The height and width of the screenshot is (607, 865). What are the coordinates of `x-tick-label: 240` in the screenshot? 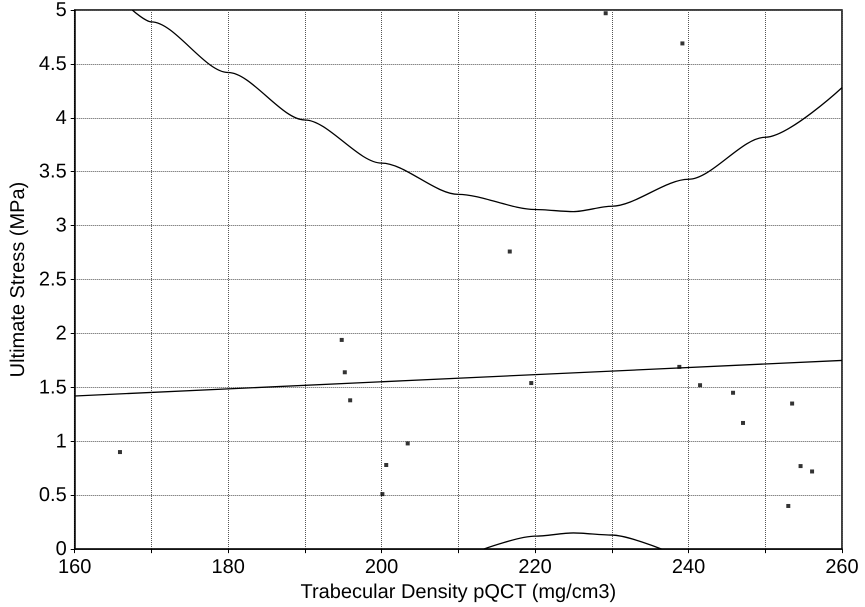 It's located at (689, 567).